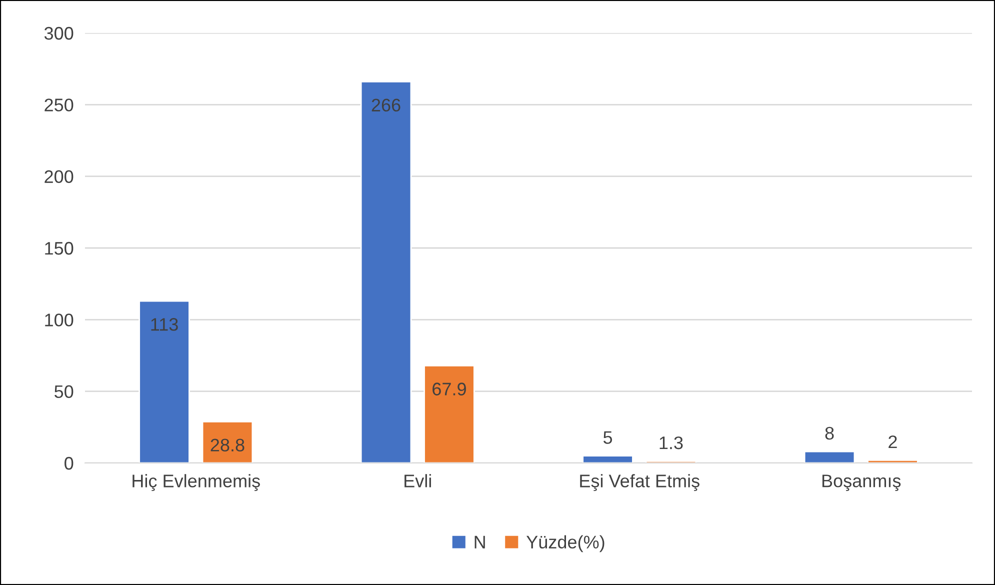 Image resolution: width=995 pixels, height=585 pixels. I want to click on data-label: 8, so click(829, 433).